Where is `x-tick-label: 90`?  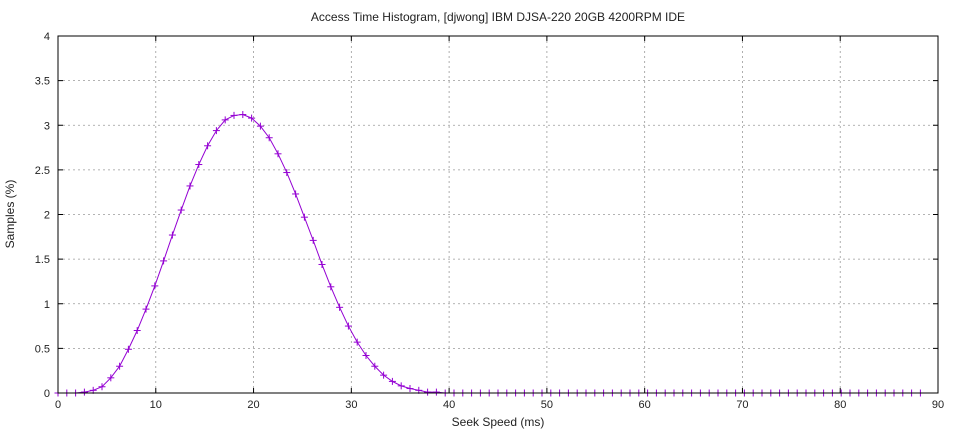
x-tick-label: 90 is located at coordinates (938, 405).